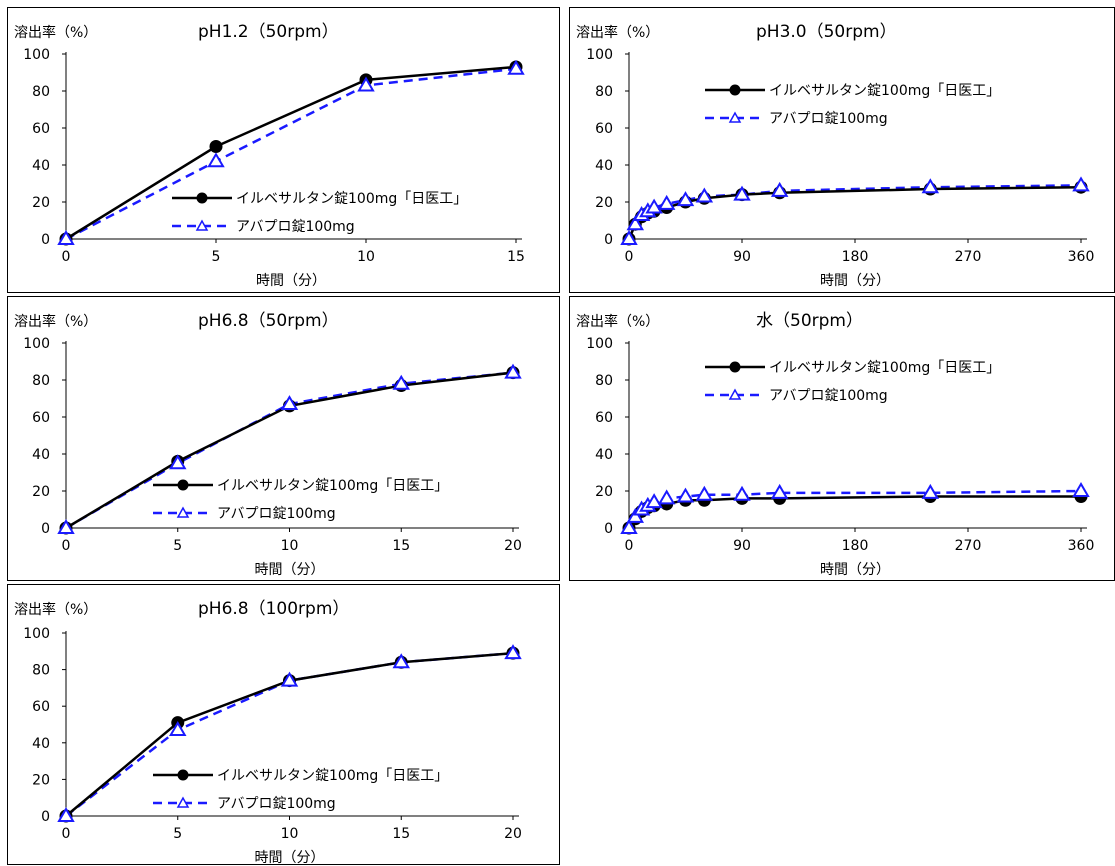 This screenshot has height=866, width=1115. What do you see at coordinates (1081, 257) in the screenshot?
I see `x-tick-label: 360` at bounding box center [1081, 257].